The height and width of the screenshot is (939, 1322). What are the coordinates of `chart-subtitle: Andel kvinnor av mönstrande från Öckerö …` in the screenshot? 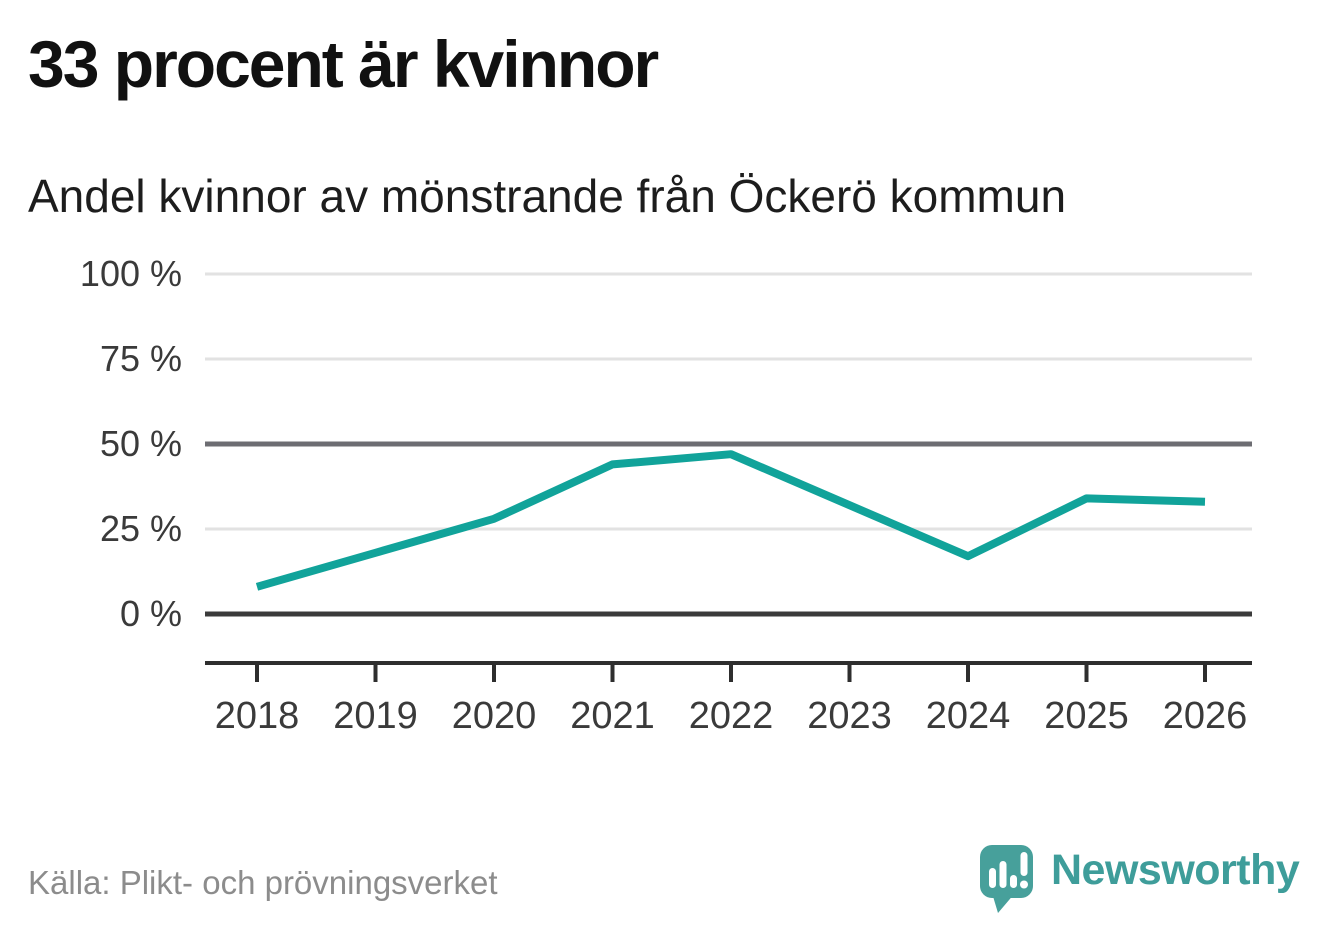 It's located at (547, 196).